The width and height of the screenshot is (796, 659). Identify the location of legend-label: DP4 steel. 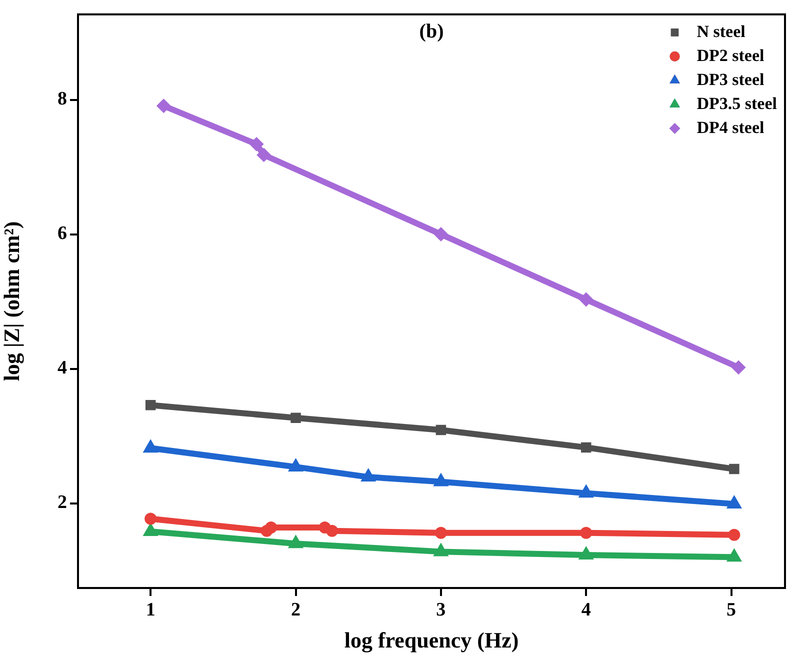
(730, 127).